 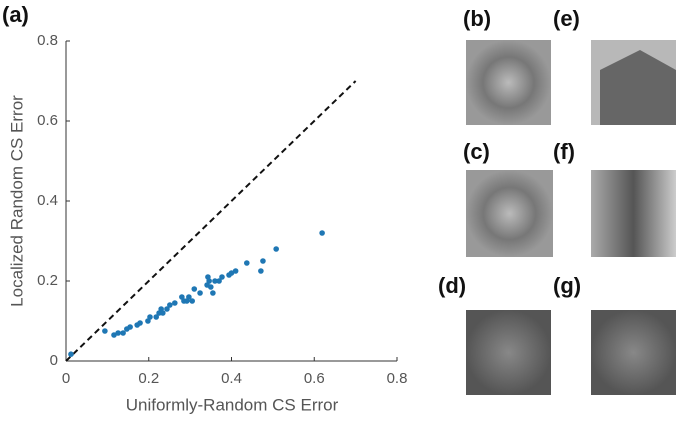 What do you see at coordinates (15, 14) in the screenshot?
I see `panel-label: (a)` at bounding box center [15, 14].